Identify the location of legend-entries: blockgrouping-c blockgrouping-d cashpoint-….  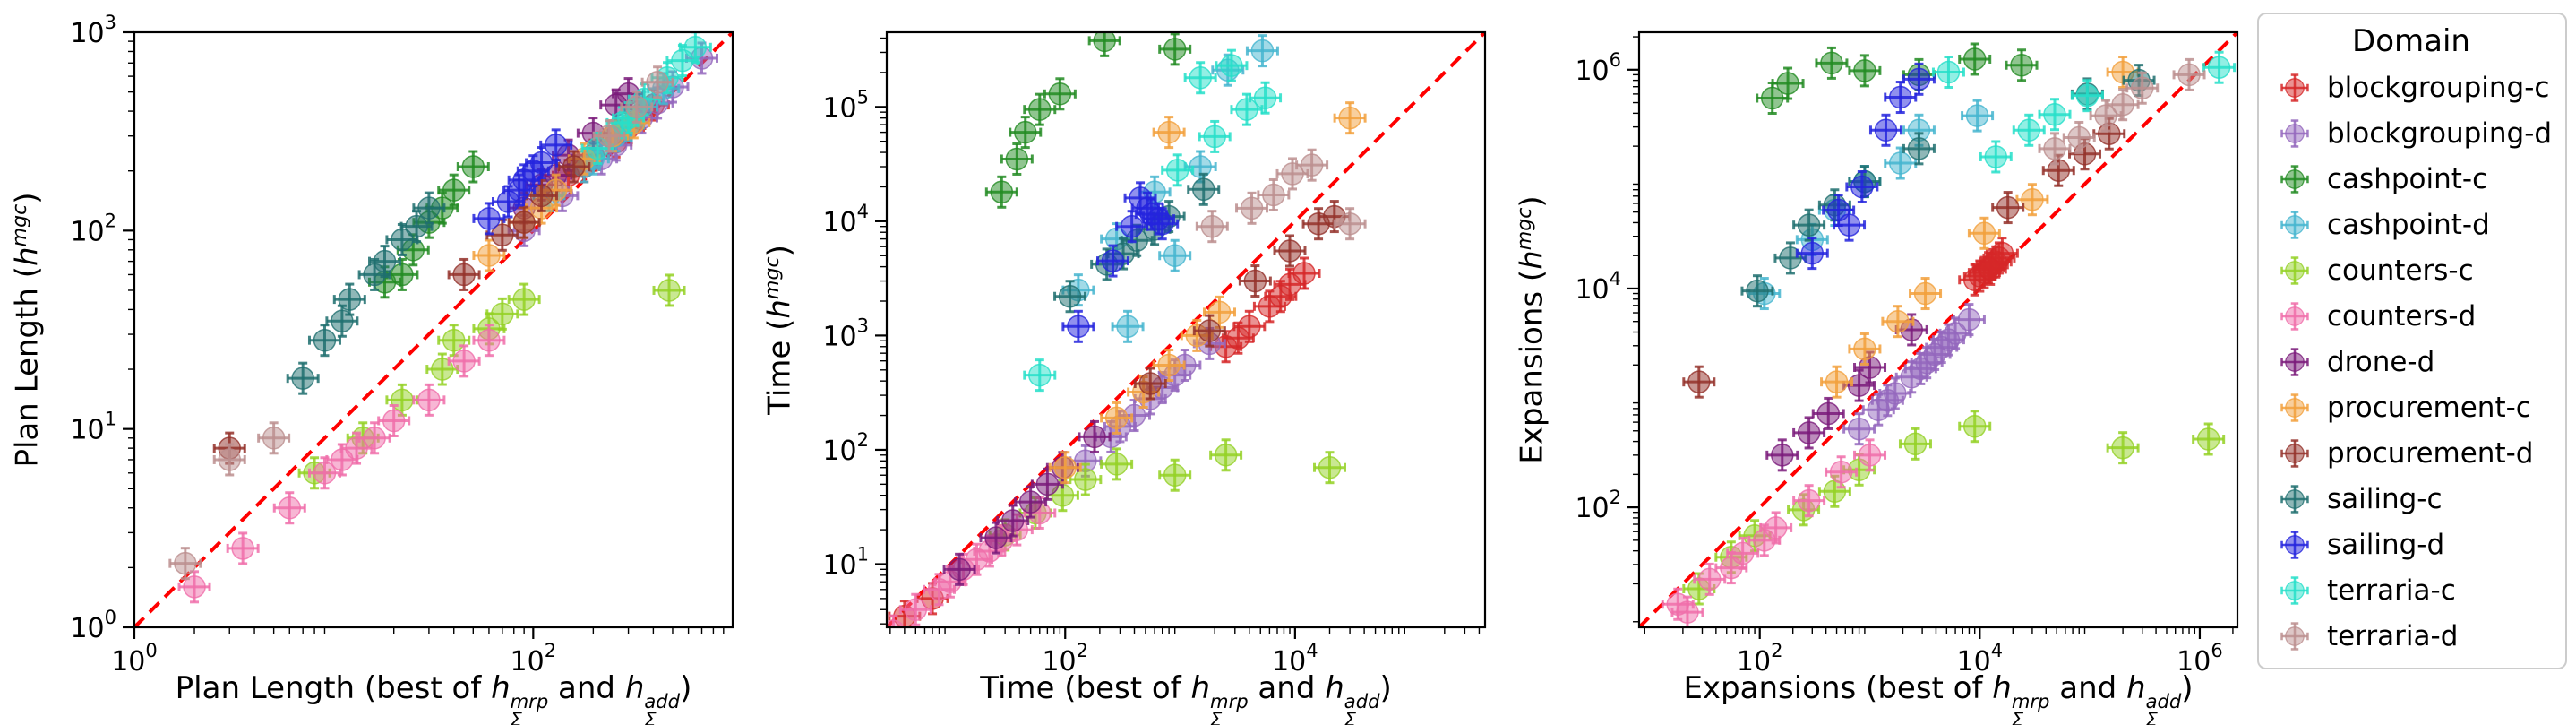
(2411, 362).